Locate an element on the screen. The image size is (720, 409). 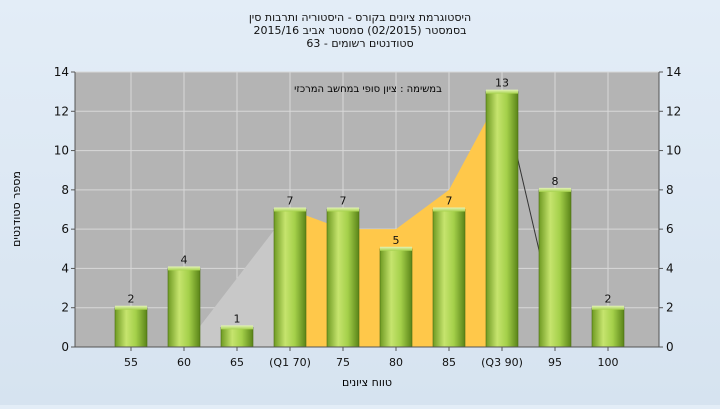
y-tick-label-right: 0 is located at coordinates (670, 347).